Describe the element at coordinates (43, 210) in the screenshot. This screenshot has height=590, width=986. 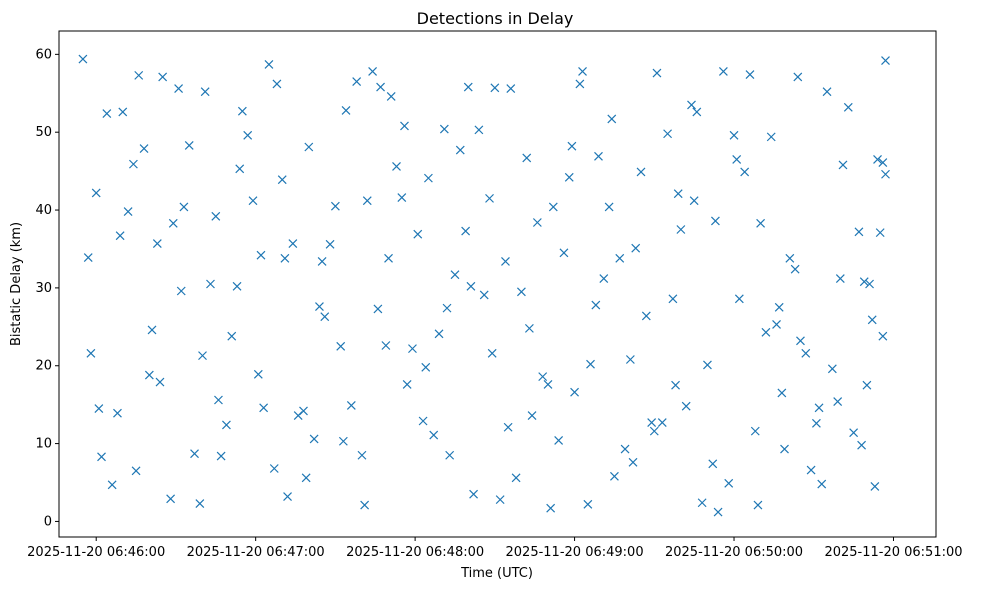
I see `y-tick-label: 40` at that location.